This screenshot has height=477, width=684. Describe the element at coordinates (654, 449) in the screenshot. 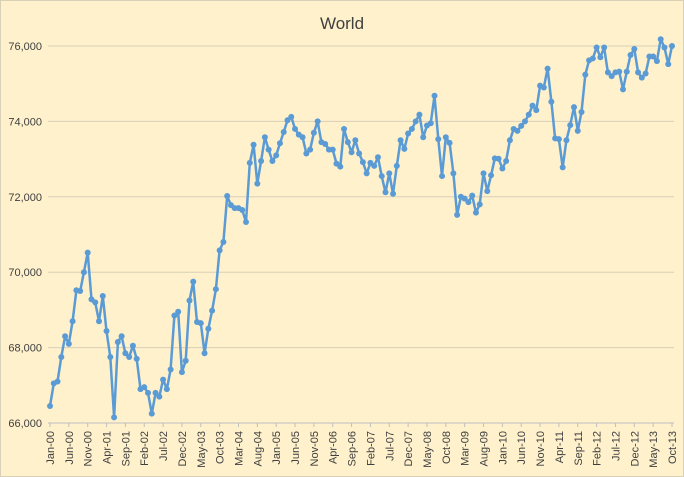

I see `x-tick-label: May-13` at that location.